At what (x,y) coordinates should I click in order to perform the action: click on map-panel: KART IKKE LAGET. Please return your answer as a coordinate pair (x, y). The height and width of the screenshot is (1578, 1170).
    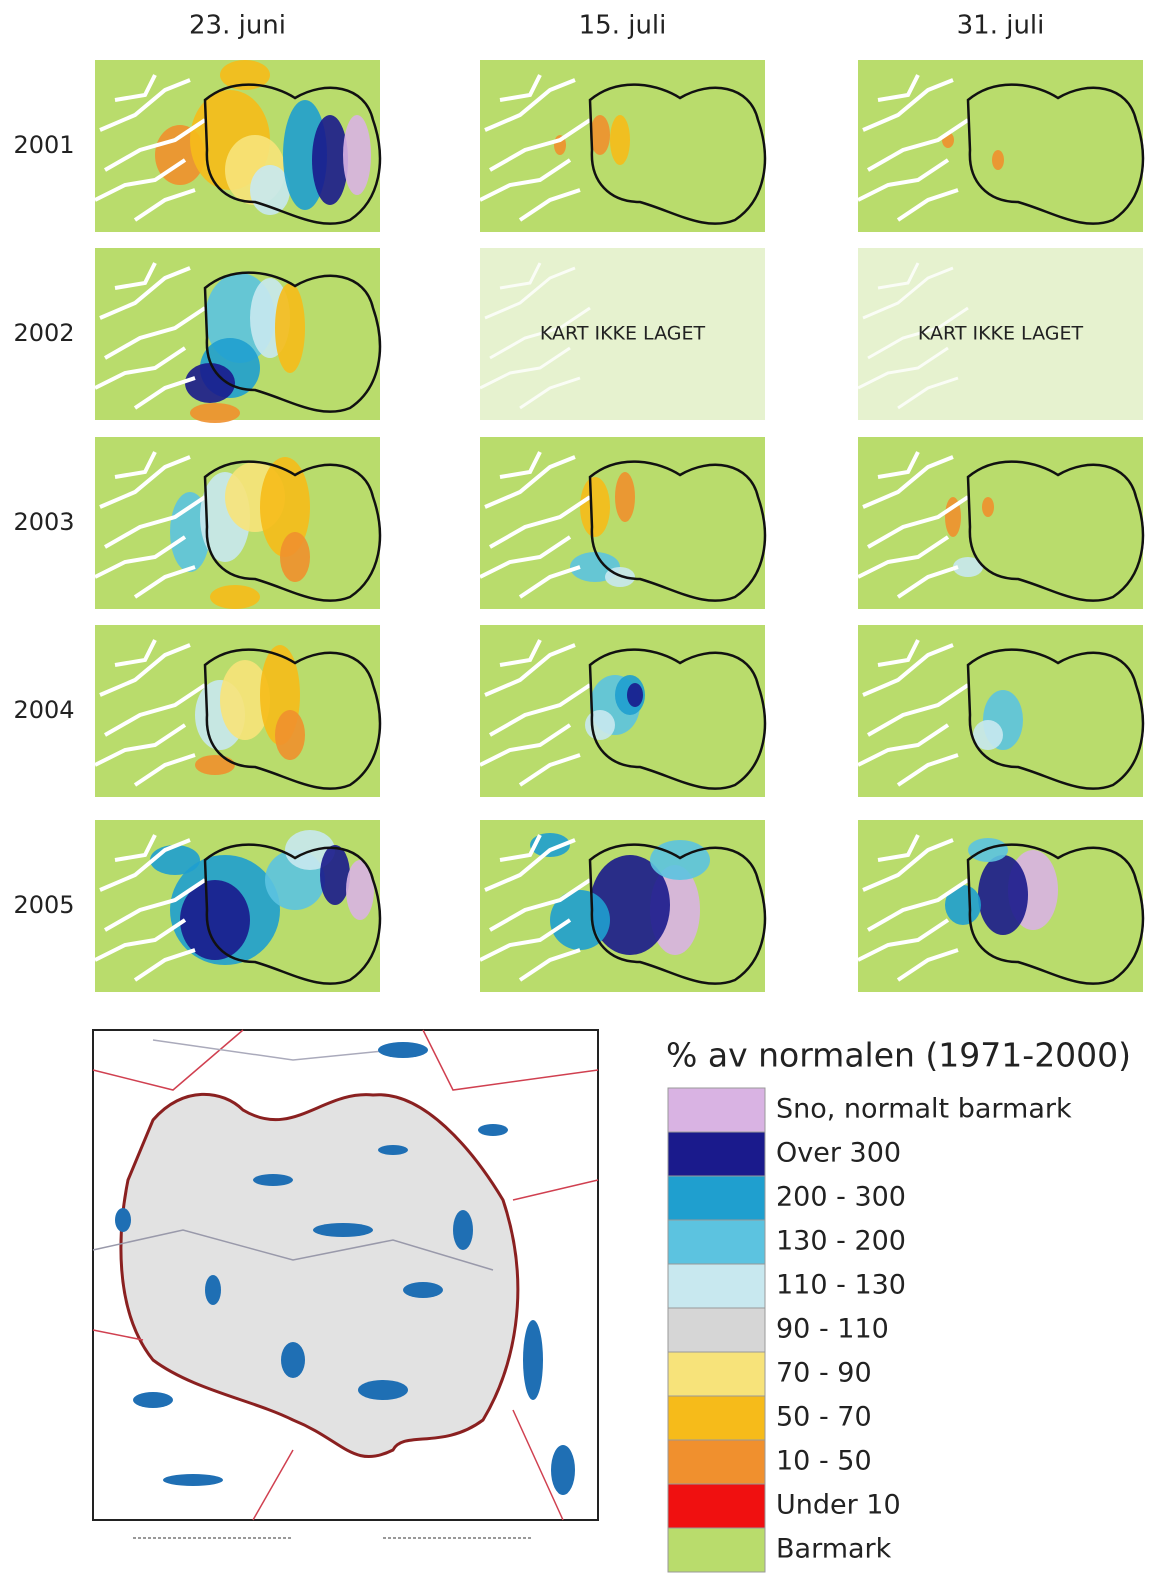
    Looking at the image, I should click on (622, 334).